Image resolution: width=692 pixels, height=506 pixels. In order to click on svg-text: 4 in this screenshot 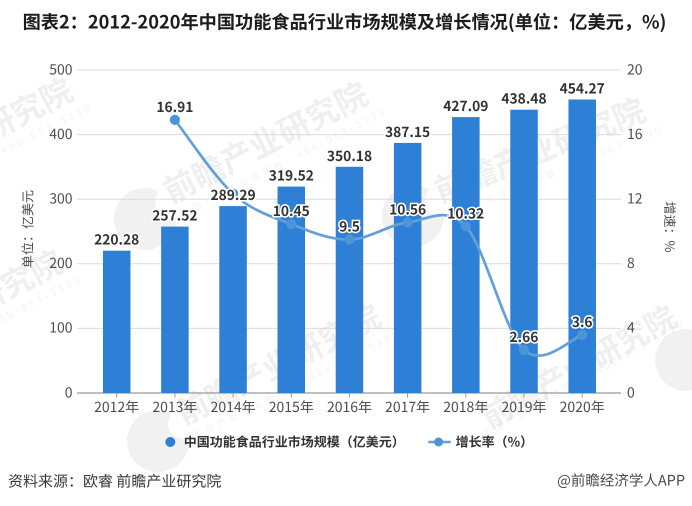, I will do `click(631, 328)`.